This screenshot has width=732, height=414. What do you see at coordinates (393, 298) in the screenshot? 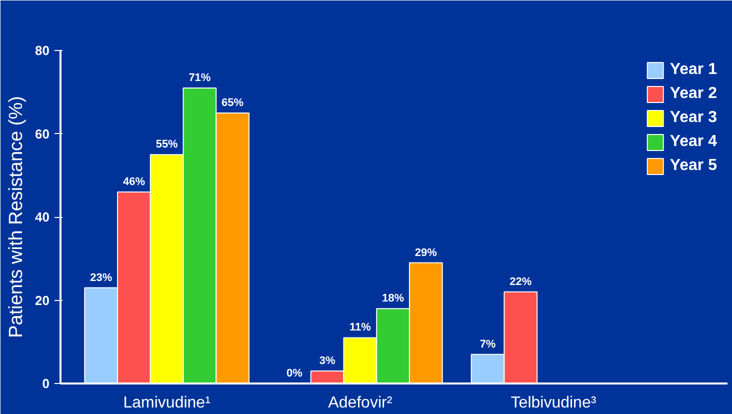
I see `data-label: 18%` at bounding box center [393, 298].